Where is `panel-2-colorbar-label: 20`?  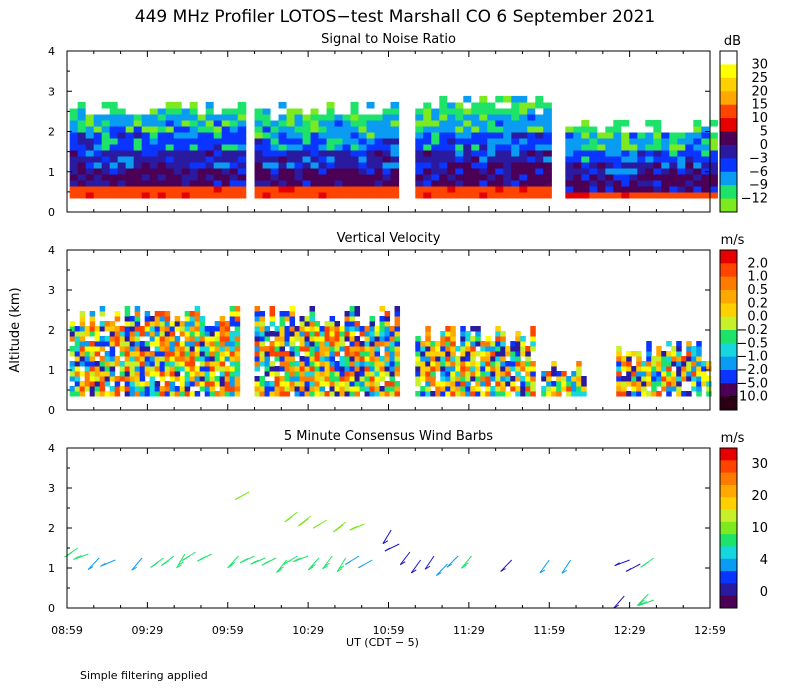
panel-2-colorbar-label: 20 is located at coordinates (759, 496).